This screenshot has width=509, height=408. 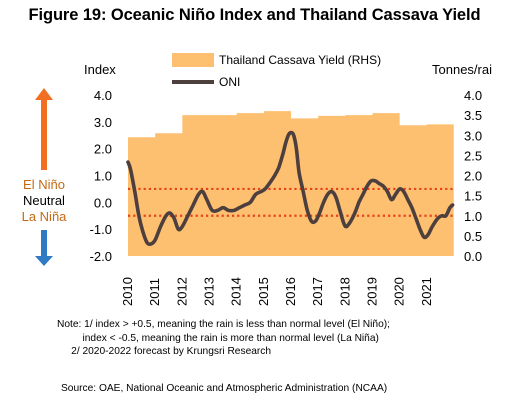 What do you see at coordinates (317, 291) in the screenshot?
I see `x-tick-label: 2017` at bounding box center [317, 291].